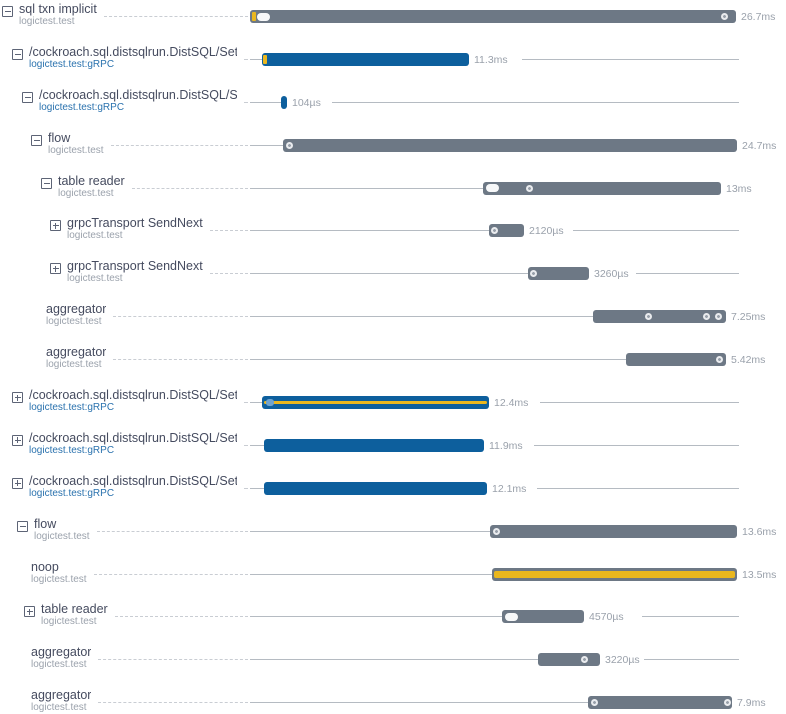  Describe the element at coordinates (748, 360) in the screenshot. I see `span-duration-label: 5.42ms` at that location.